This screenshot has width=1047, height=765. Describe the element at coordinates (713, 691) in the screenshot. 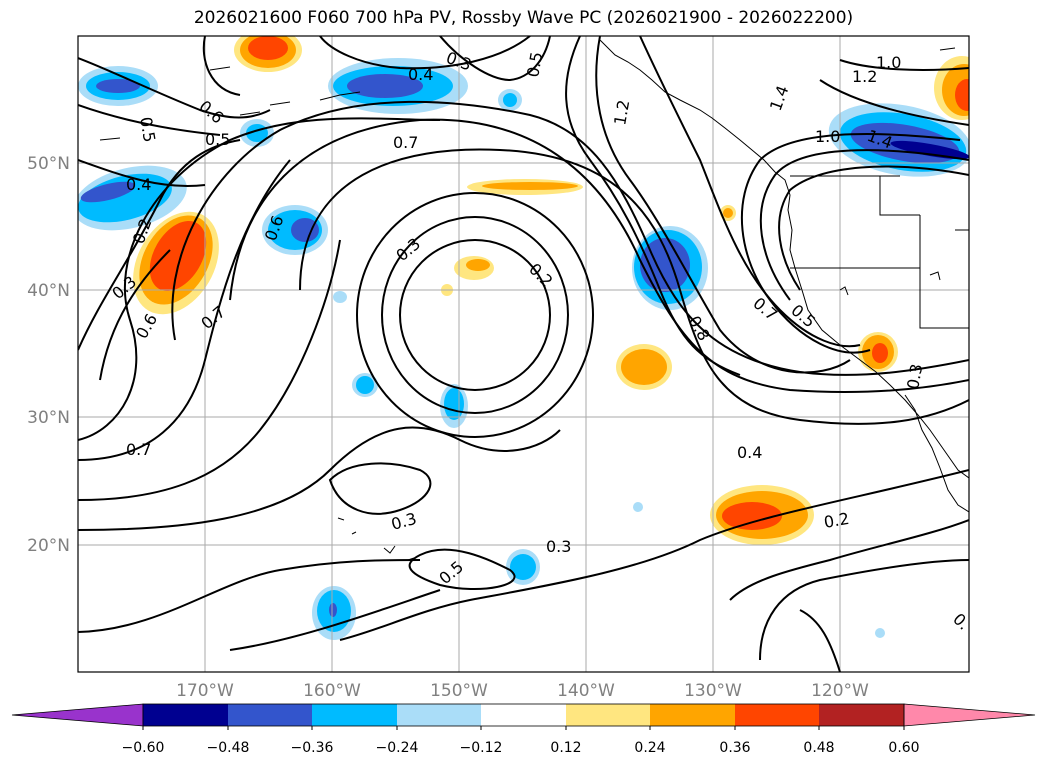

I see `lon-label: 130°W` at that location.